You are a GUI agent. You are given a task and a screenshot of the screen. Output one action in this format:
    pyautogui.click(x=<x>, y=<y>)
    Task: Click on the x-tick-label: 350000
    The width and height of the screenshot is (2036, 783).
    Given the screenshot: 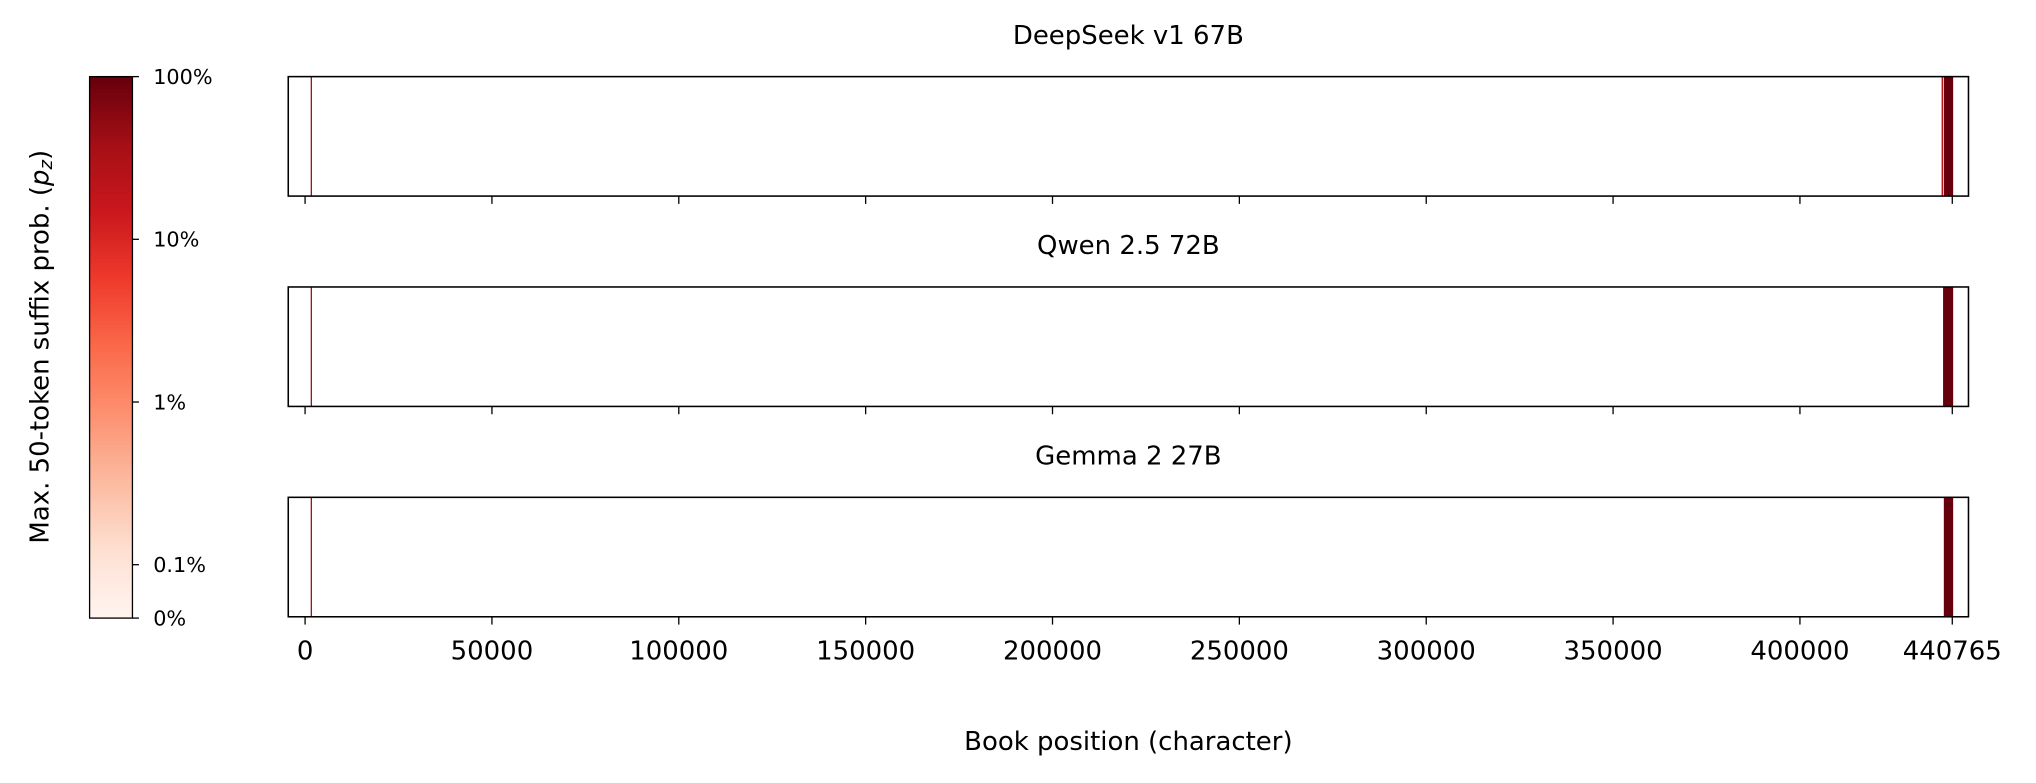 What is the action you would take?
    pyautogui.click(x=1613, y=651)
    